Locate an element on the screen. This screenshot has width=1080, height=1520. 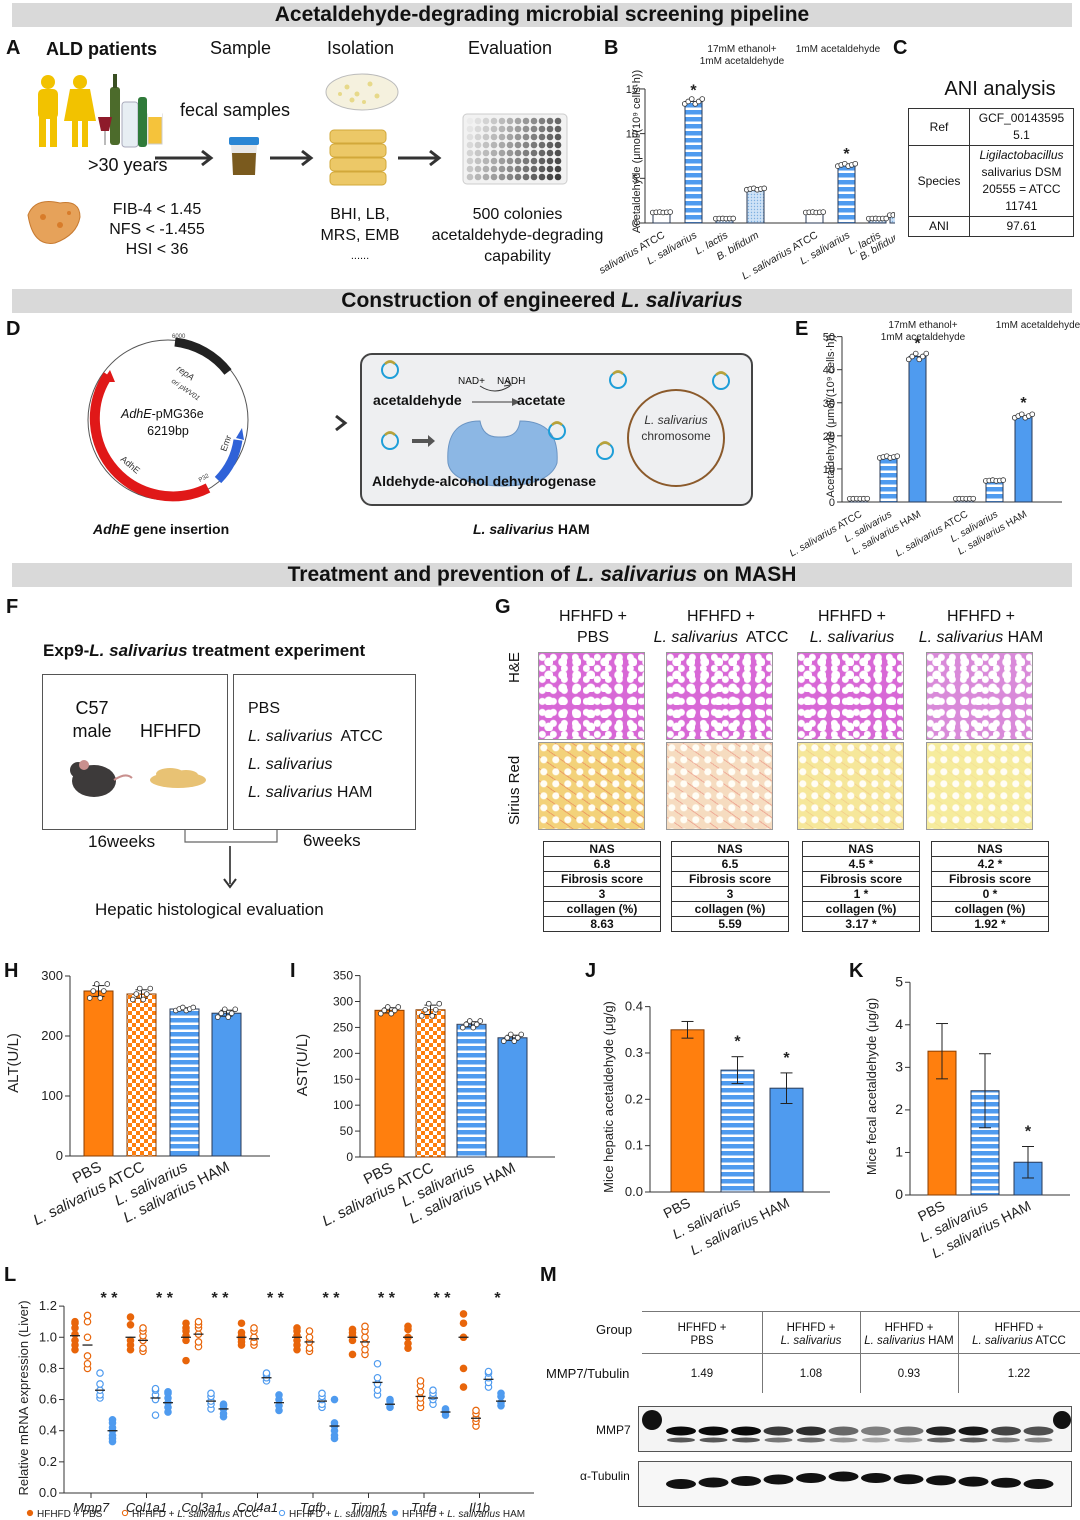
fecal-samples-label: fecal samples is located at coordinates (235, 110).